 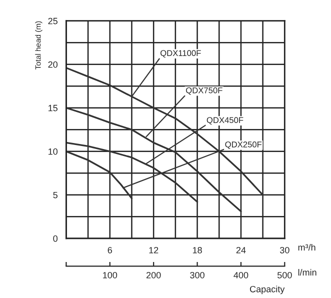 What do you see at coordinates (285, 250) in the screenshot?
I see `x-tick-label: 30` at bounding box center [285, 250].